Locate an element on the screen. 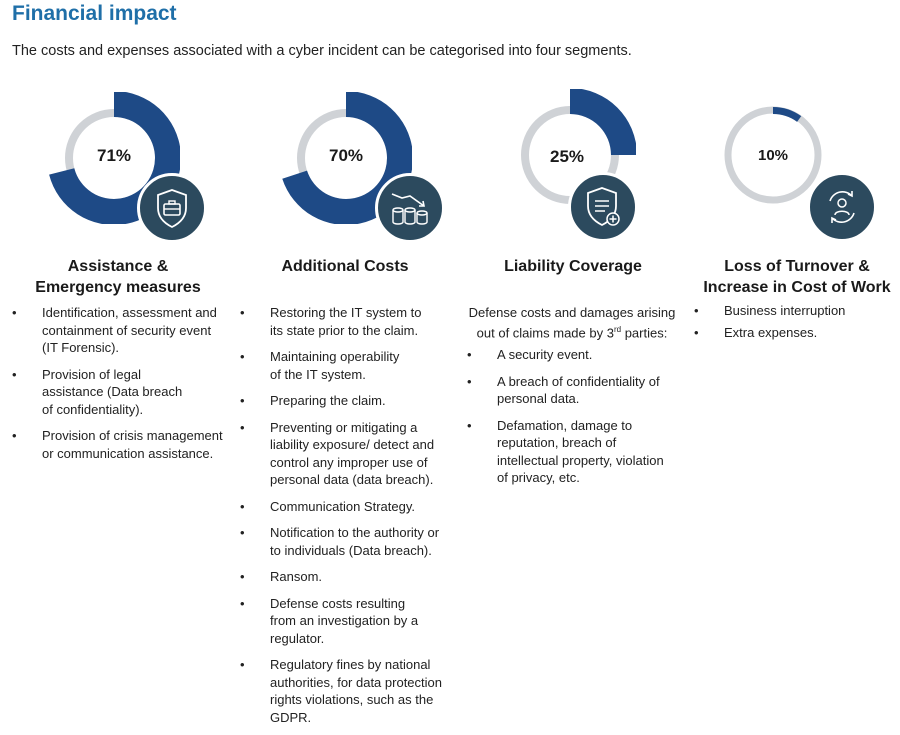 The width and height of the screenshot is (900, 735). heading-line: Additional Costs is located at coordinates (345, 266).